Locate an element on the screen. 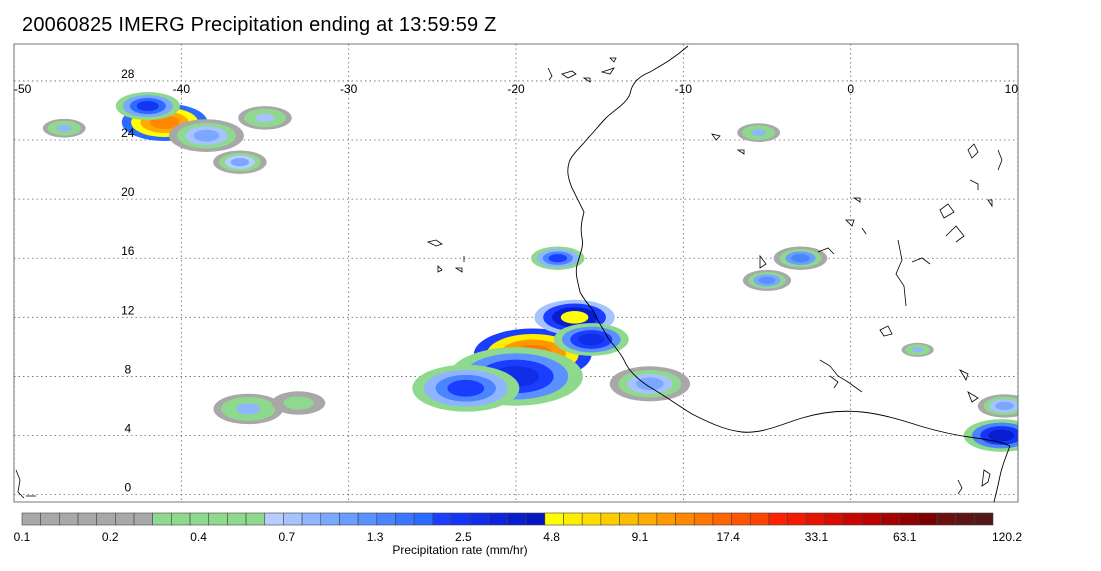  lat-tick-label: 4 is located at coordinates (127, 429).